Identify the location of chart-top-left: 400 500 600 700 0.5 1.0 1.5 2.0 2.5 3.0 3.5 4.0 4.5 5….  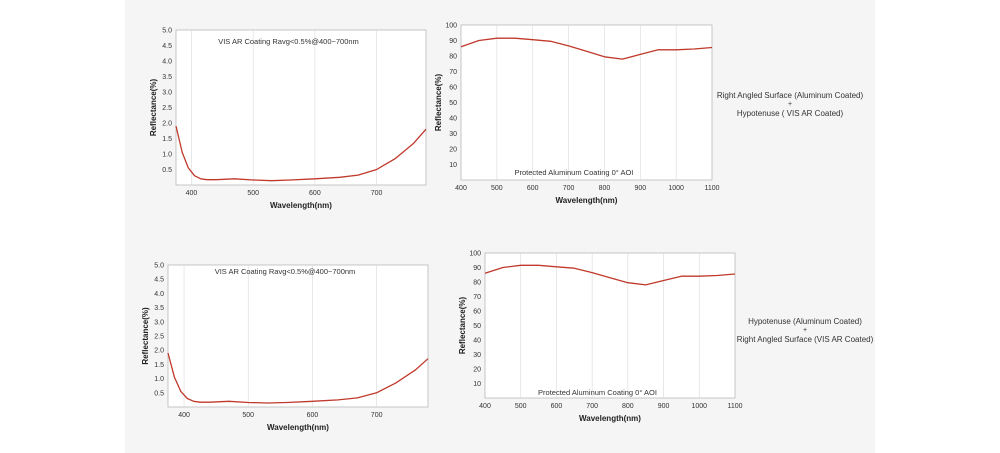
(288, 119).